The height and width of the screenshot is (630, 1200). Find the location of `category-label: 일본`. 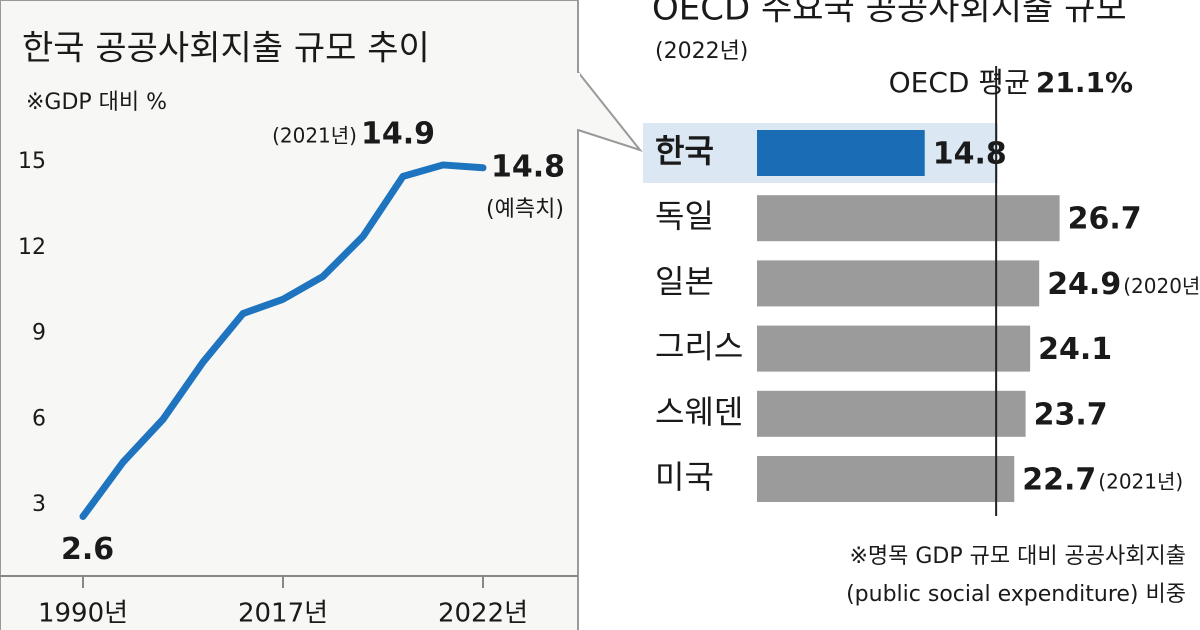

category-label: 일본 is located at coordinates (684, 281).